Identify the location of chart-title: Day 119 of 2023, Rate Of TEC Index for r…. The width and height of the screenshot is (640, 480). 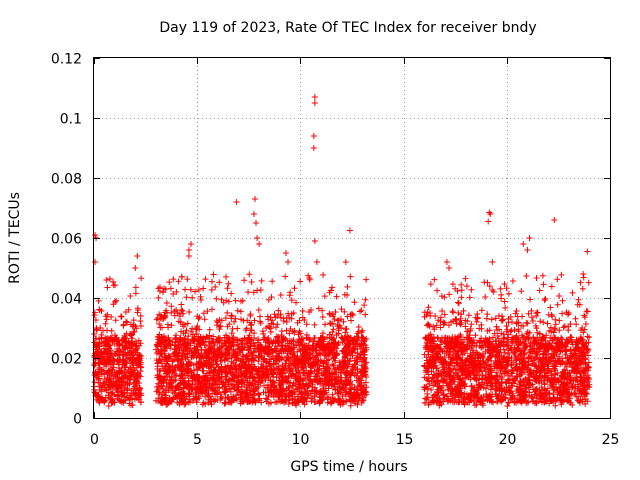
(347, 28).